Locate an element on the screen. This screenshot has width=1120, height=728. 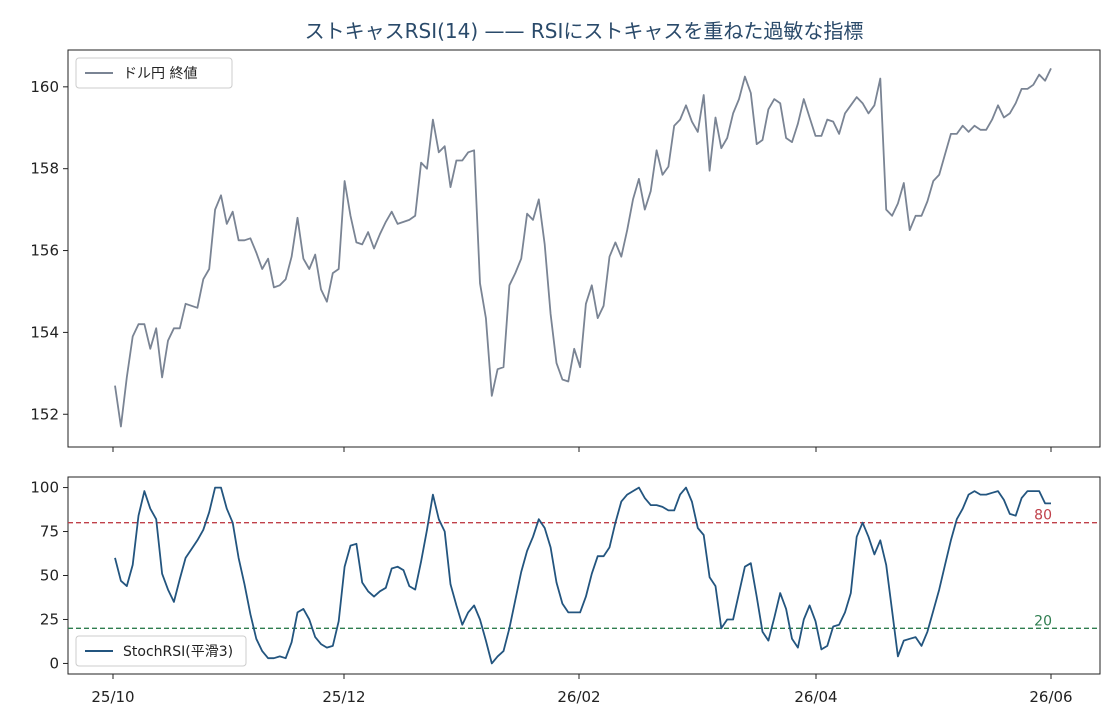
x-tick-label: 26/04 is located at coordinates (815, 697).